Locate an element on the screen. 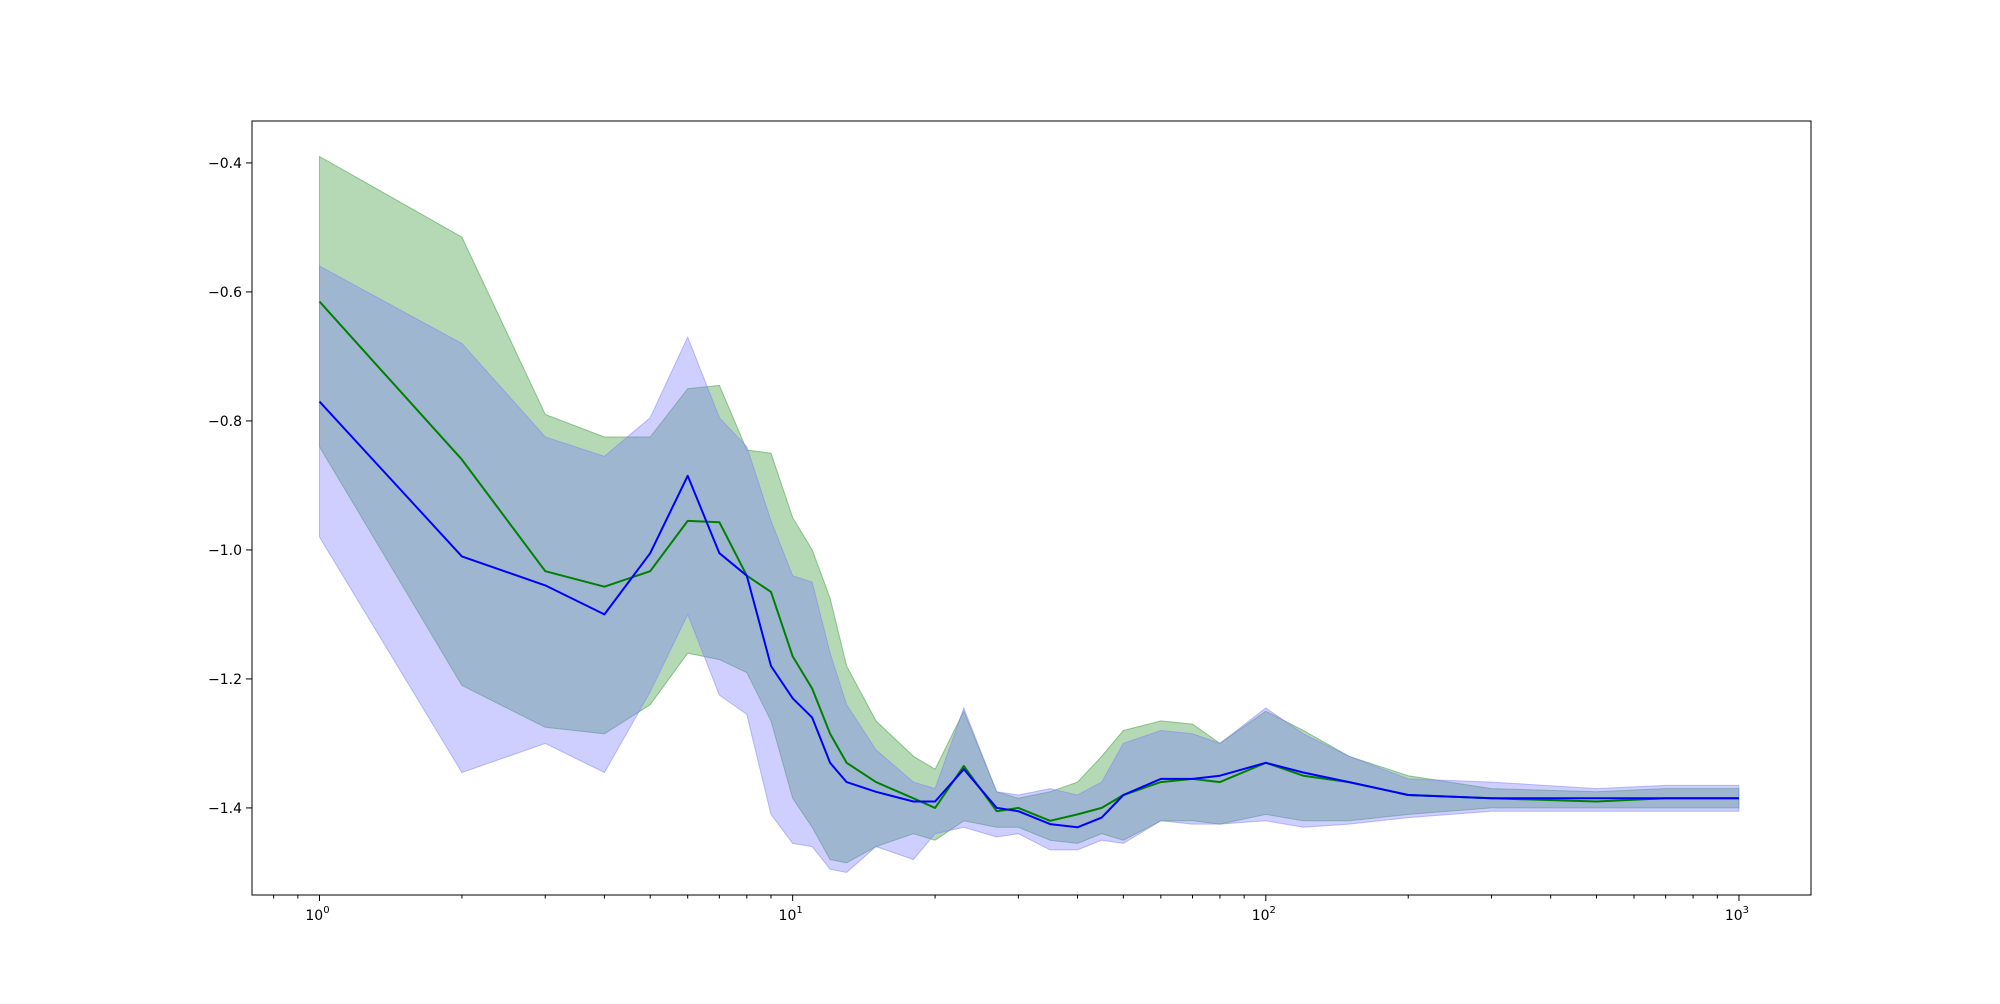 Image resolution: width=2000 pixels, height=1004 pixels. y-tick-label: −0.6 is located at coordinates (225, 293).